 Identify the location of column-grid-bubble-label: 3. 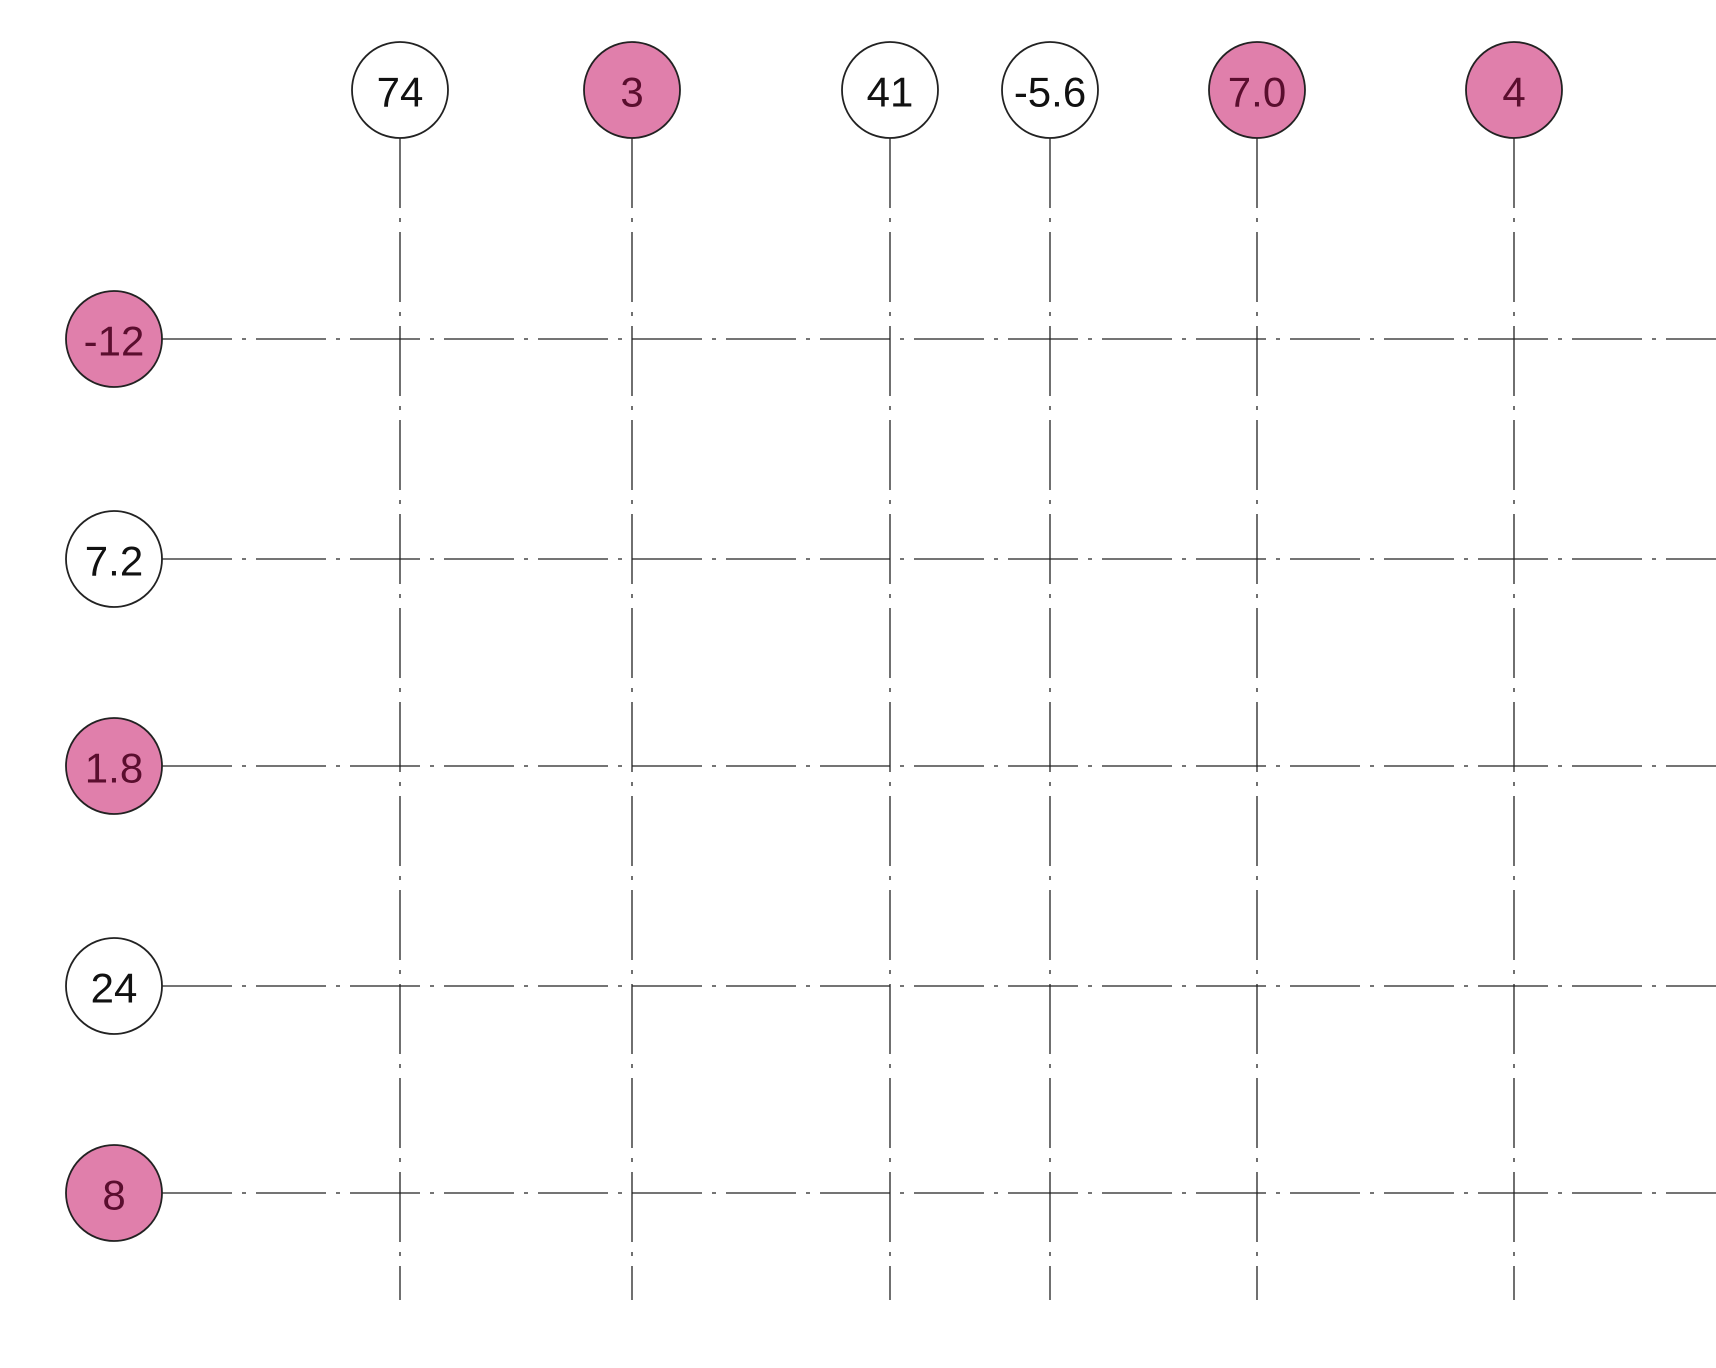
(631, 92).